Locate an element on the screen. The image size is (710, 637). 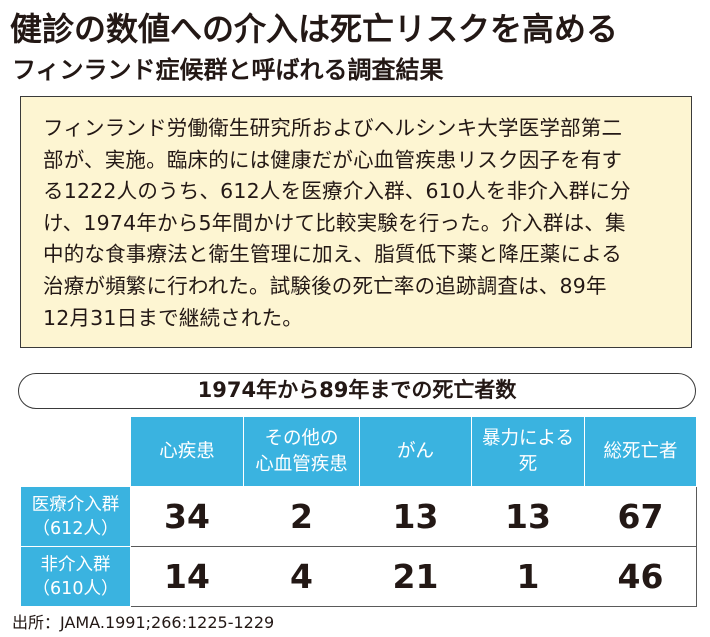
column-header-cancer: がん is located at coordinates (415, 451).